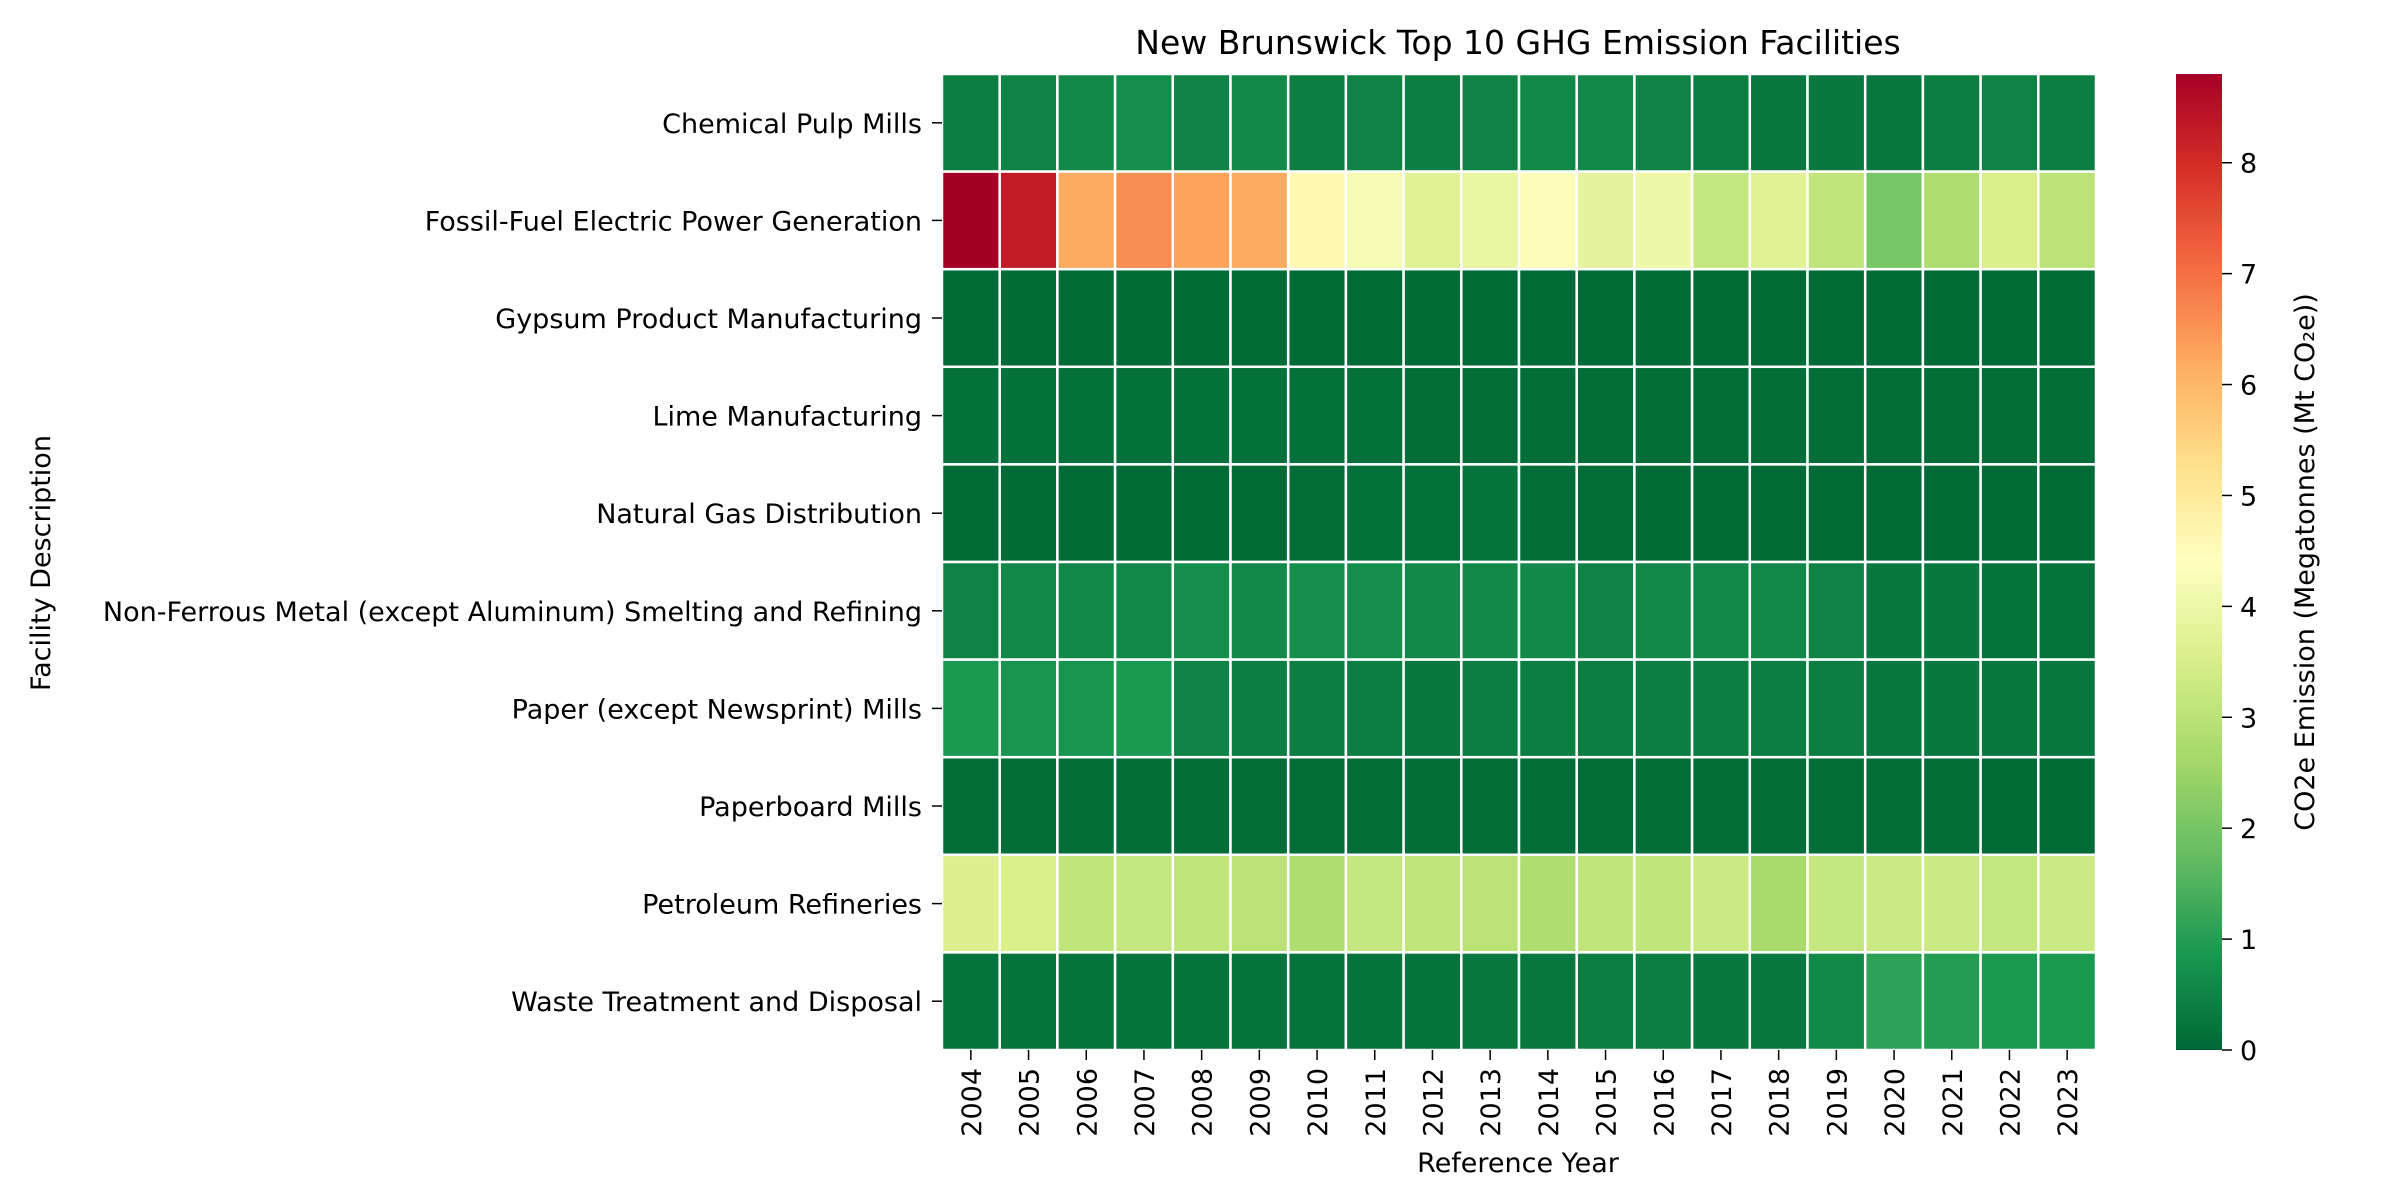 This screenshot has height=1204, width=2400. What do you see at coordinates (1664, 1102) in the screenshot?
I see `x-tick-label: 2016` at bounding box center [1664, 1102].